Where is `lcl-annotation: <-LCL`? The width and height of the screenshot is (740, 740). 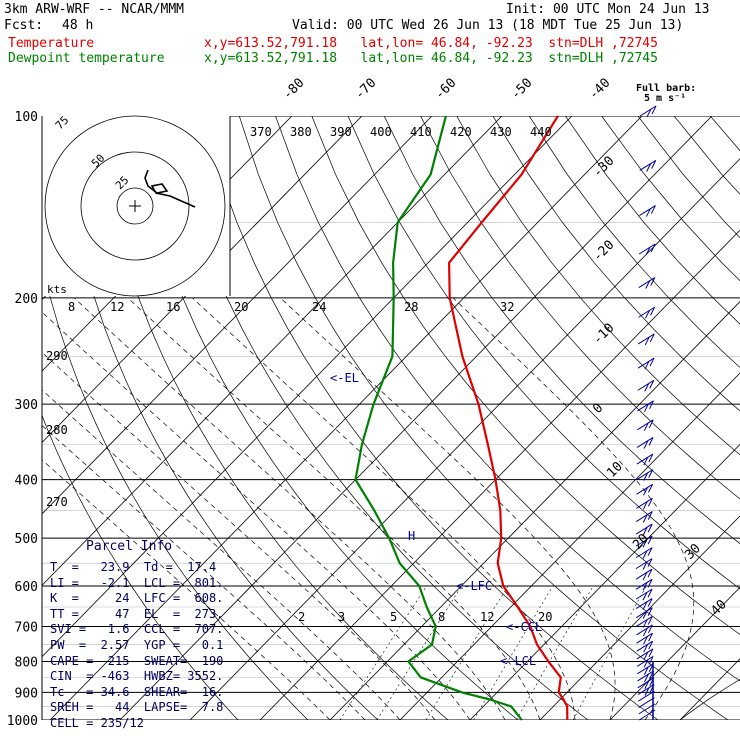 lcl-annotation: <-LCL is located at coordinates (518, 661).